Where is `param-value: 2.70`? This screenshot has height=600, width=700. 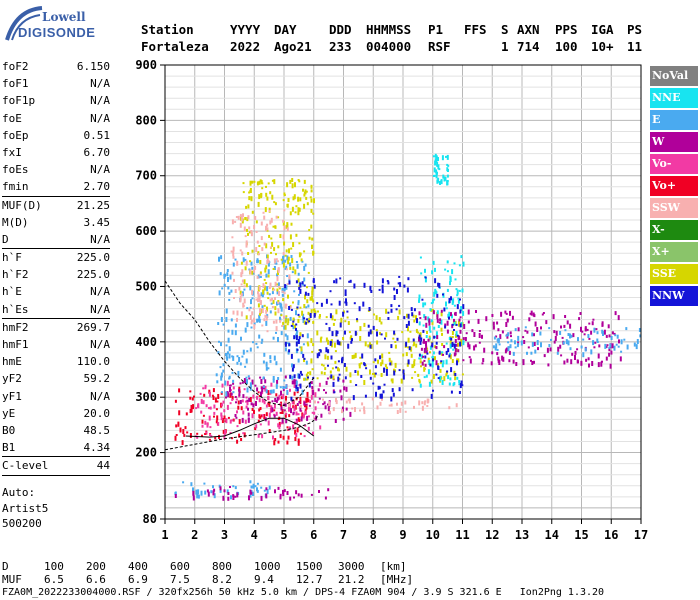 param-value: 2.70 is located at coordinates (97, 187).